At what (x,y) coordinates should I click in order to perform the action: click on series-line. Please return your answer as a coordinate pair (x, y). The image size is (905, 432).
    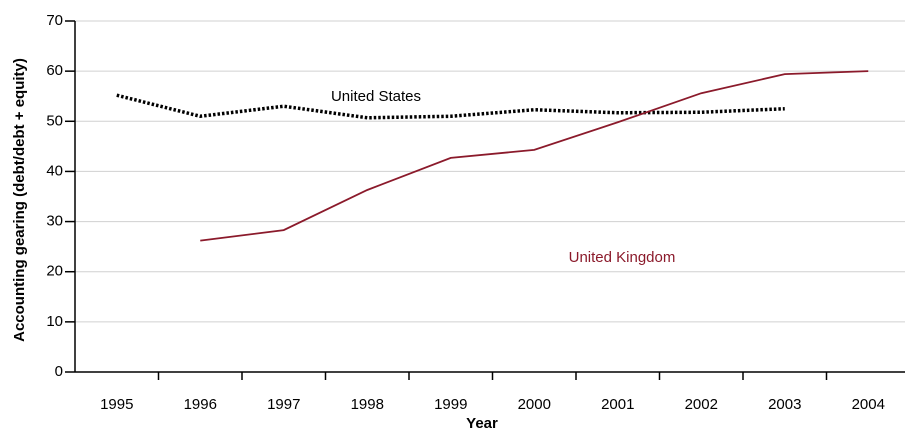
    Looking at the image, I should click on (450, 106).